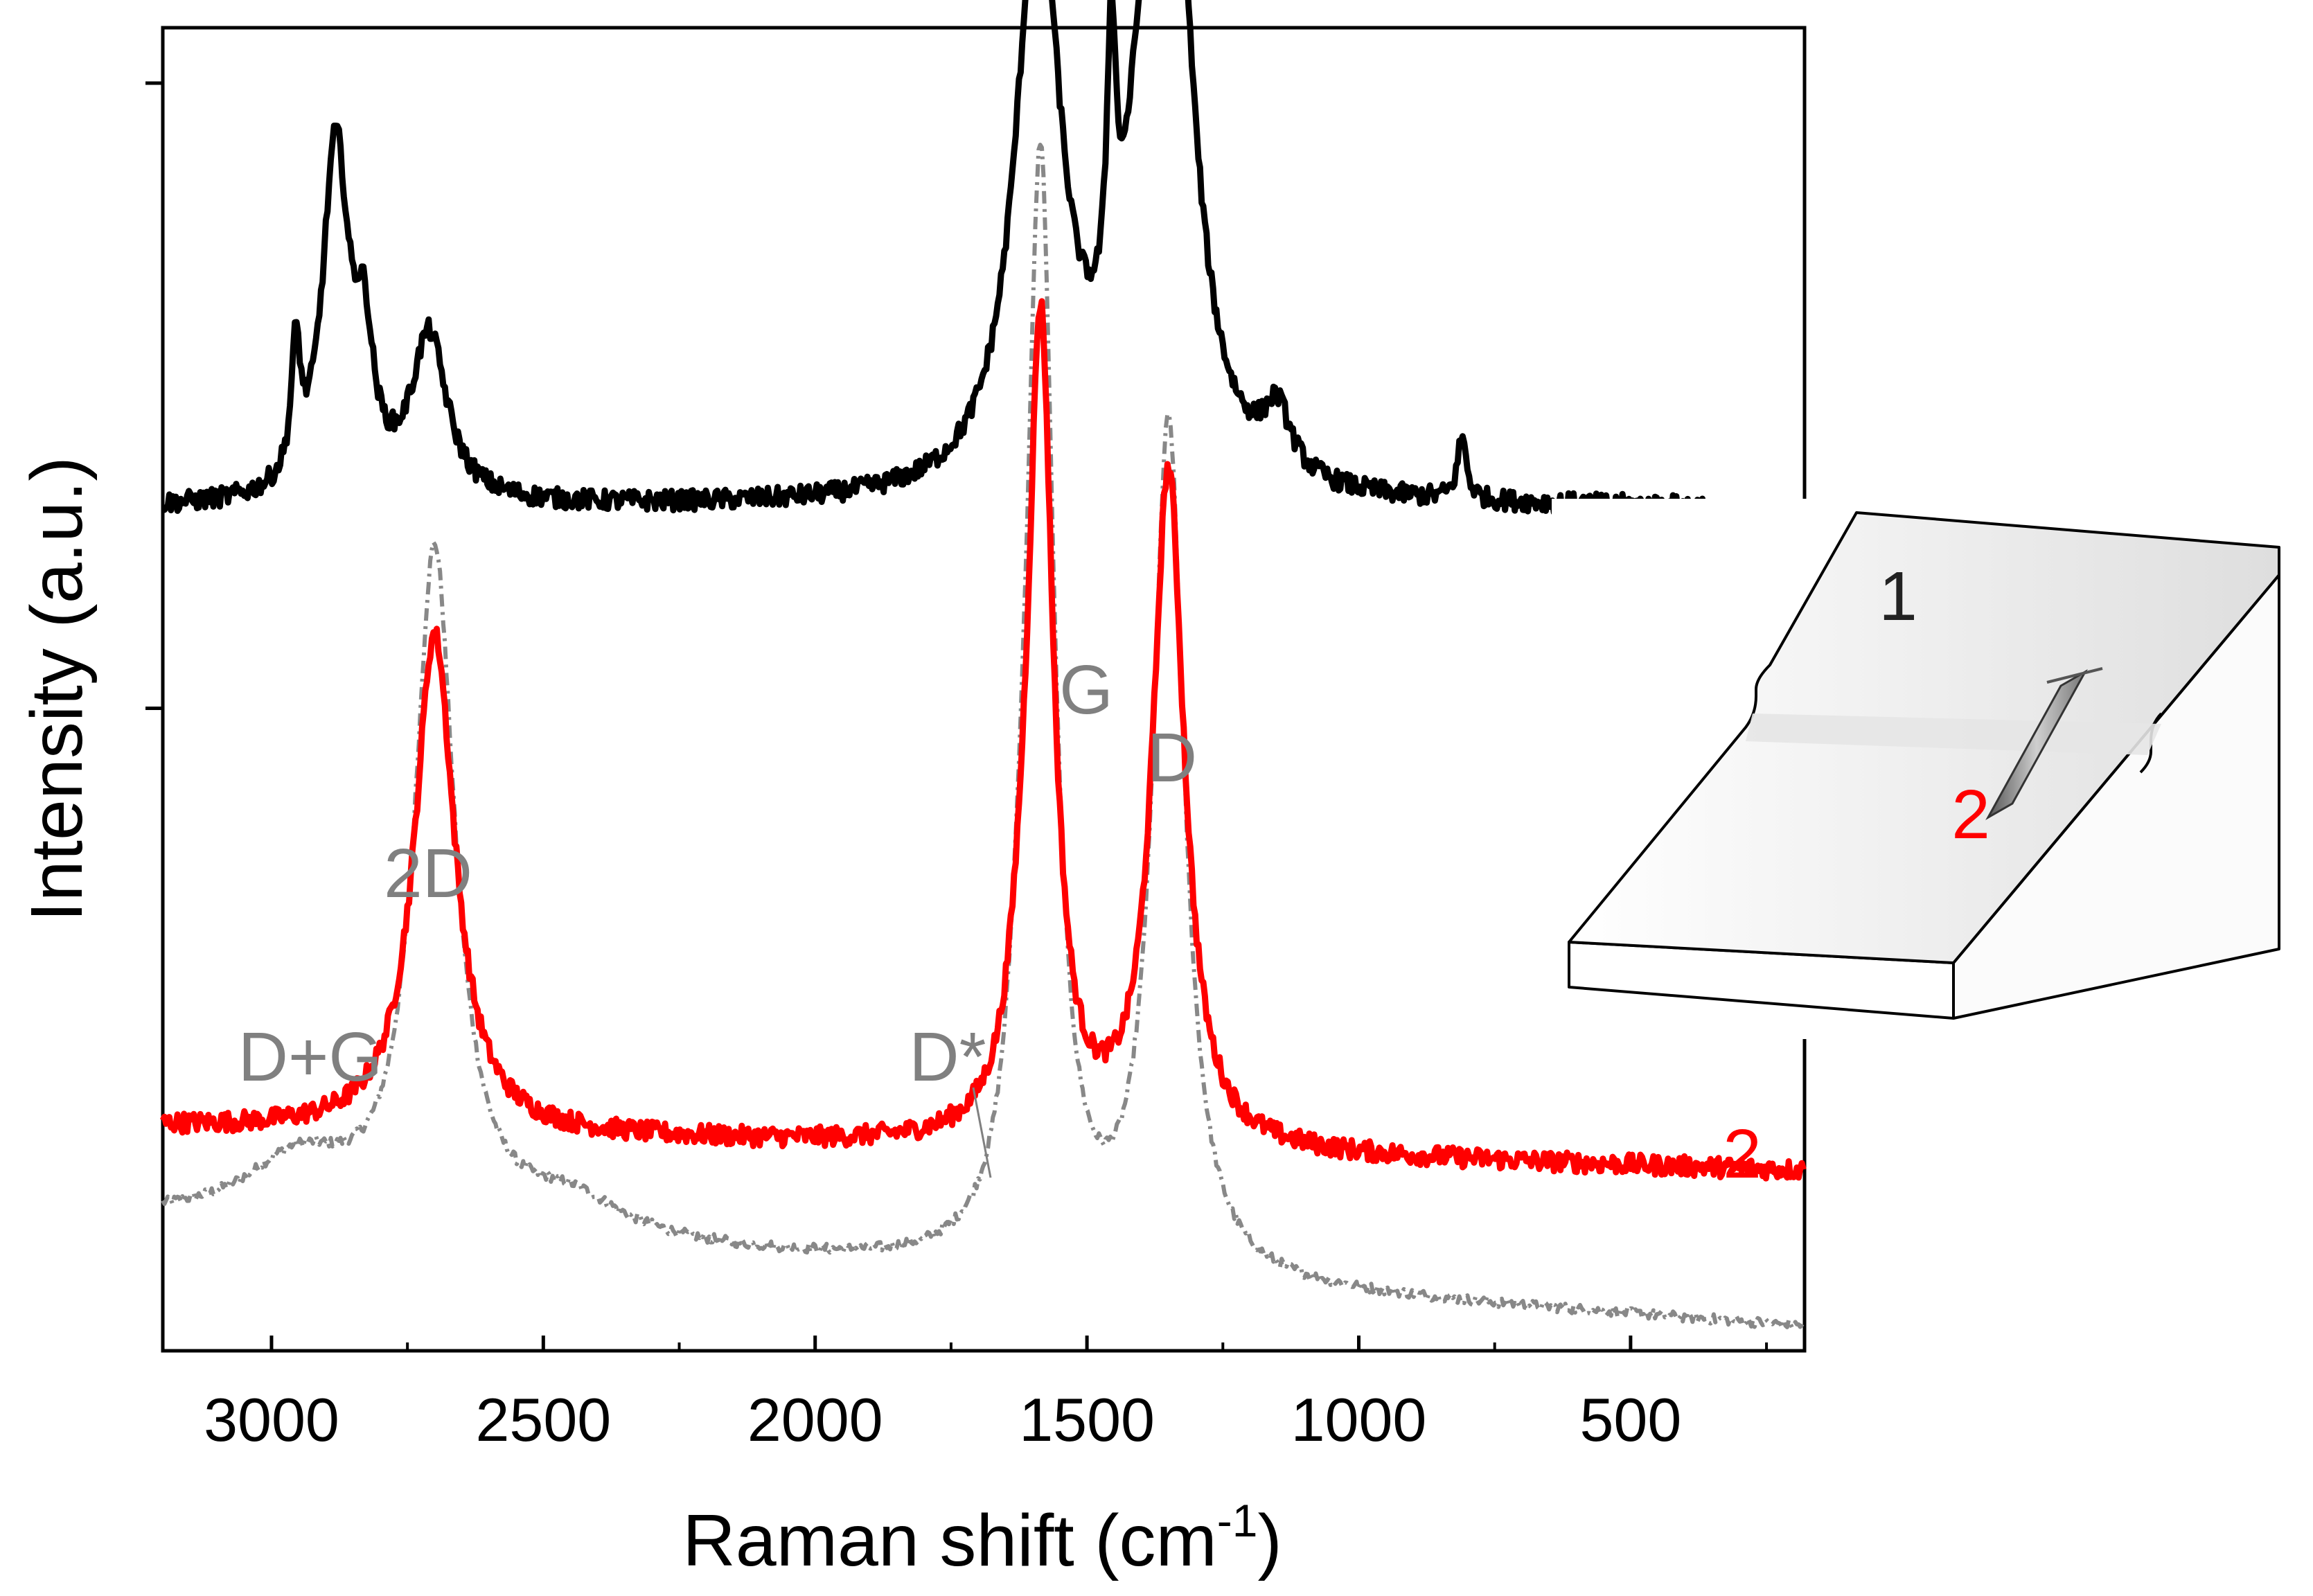 This screenshot has height=1596, width=2313. Describe the element at coordinates (1087, 1419) in the screenshot. I see `x-tick-label-1500: 1500` at that location.